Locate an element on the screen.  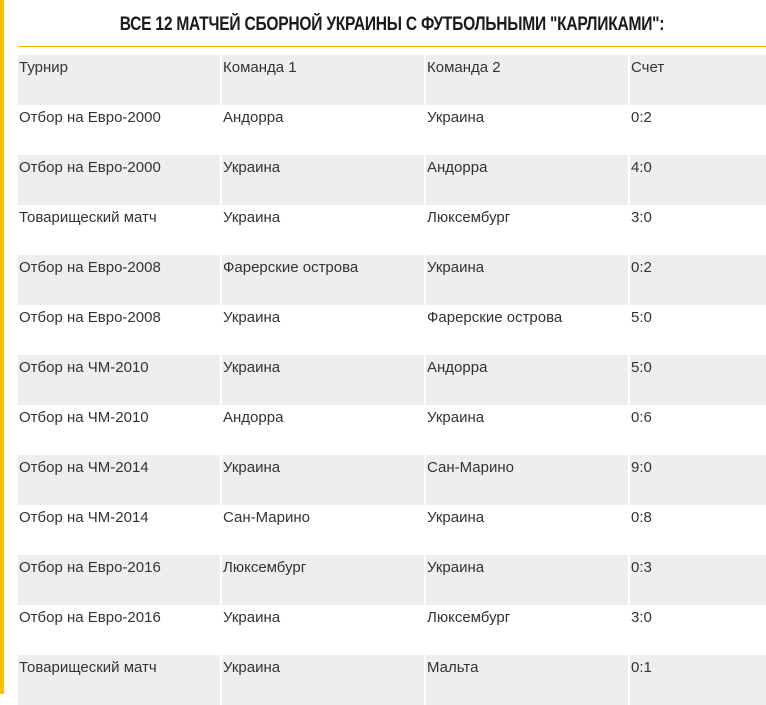
table-row: Товарищеский матч Украина Люксембург 3:0 is located at coordinates (392, 230).